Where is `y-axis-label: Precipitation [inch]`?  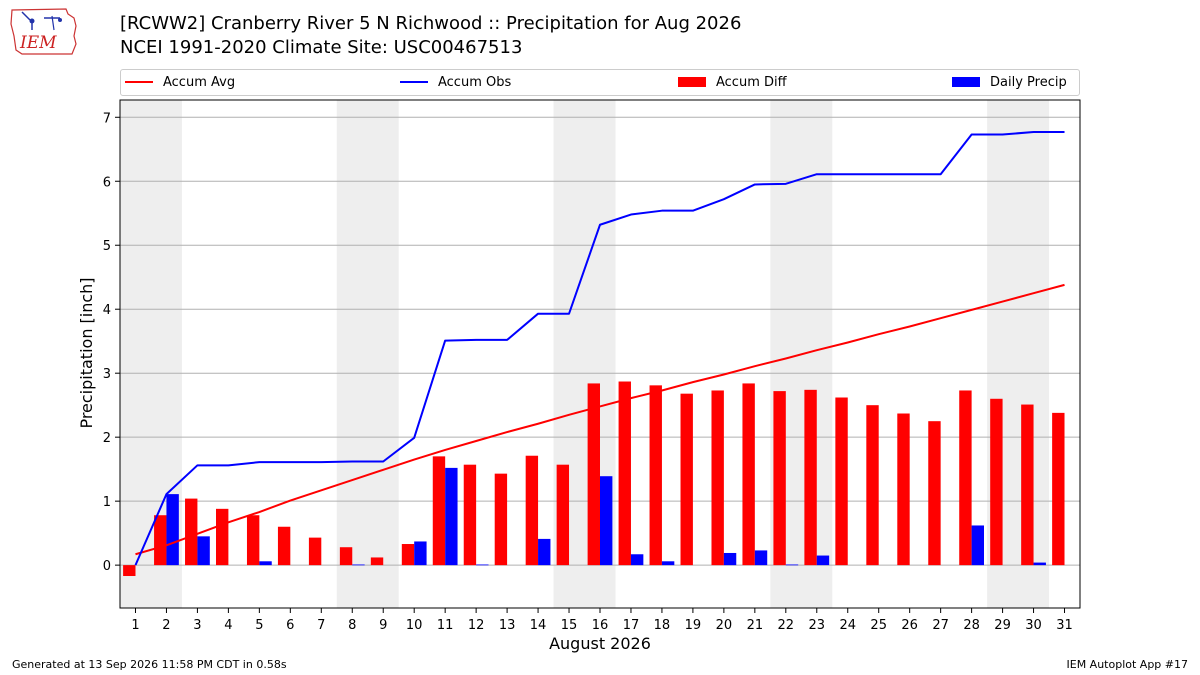
y-axis-label: Precipitation [inch] is located at coordinates (86, 352).